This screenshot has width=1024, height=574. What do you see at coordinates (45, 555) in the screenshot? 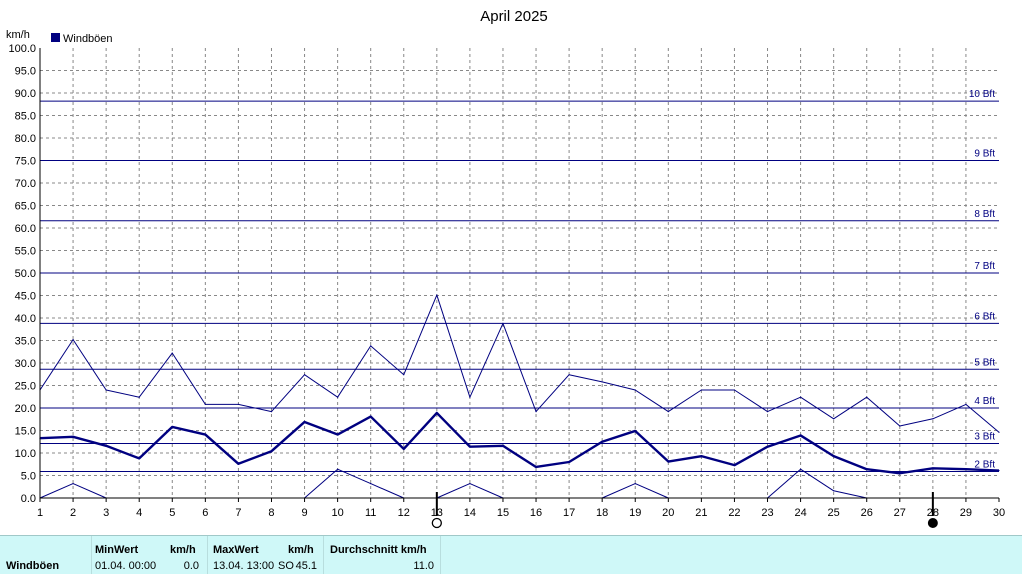
I see `stats-row-label-cell: Windböen` at bounding box center [45, 555].